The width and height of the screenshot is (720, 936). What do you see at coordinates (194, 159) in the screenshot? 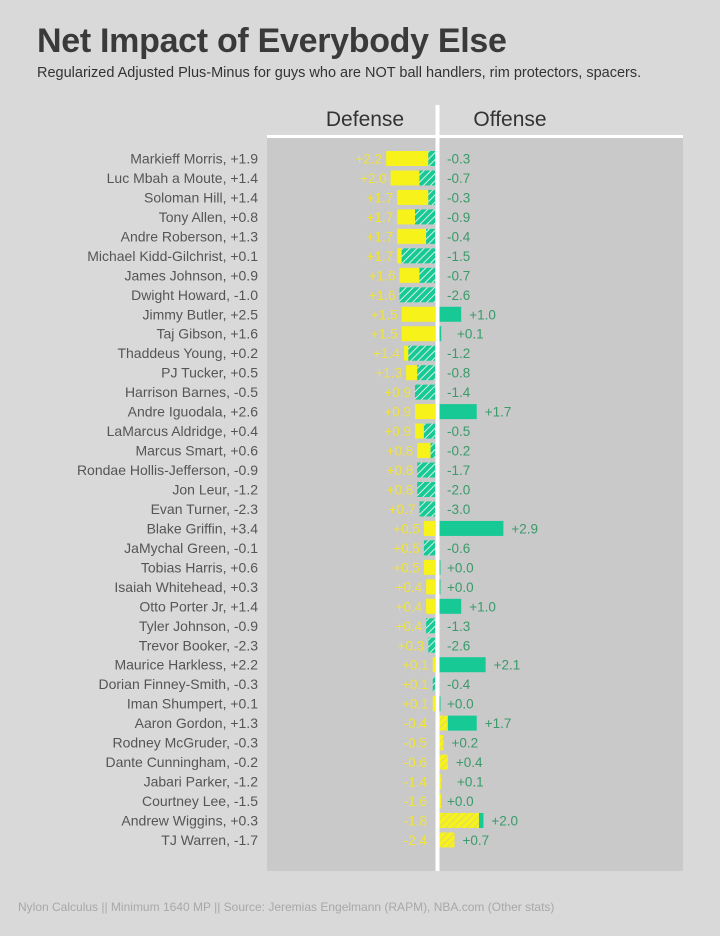
I see `player-label: Markieff Morris, +1.9` at bounding box center [194, 159].